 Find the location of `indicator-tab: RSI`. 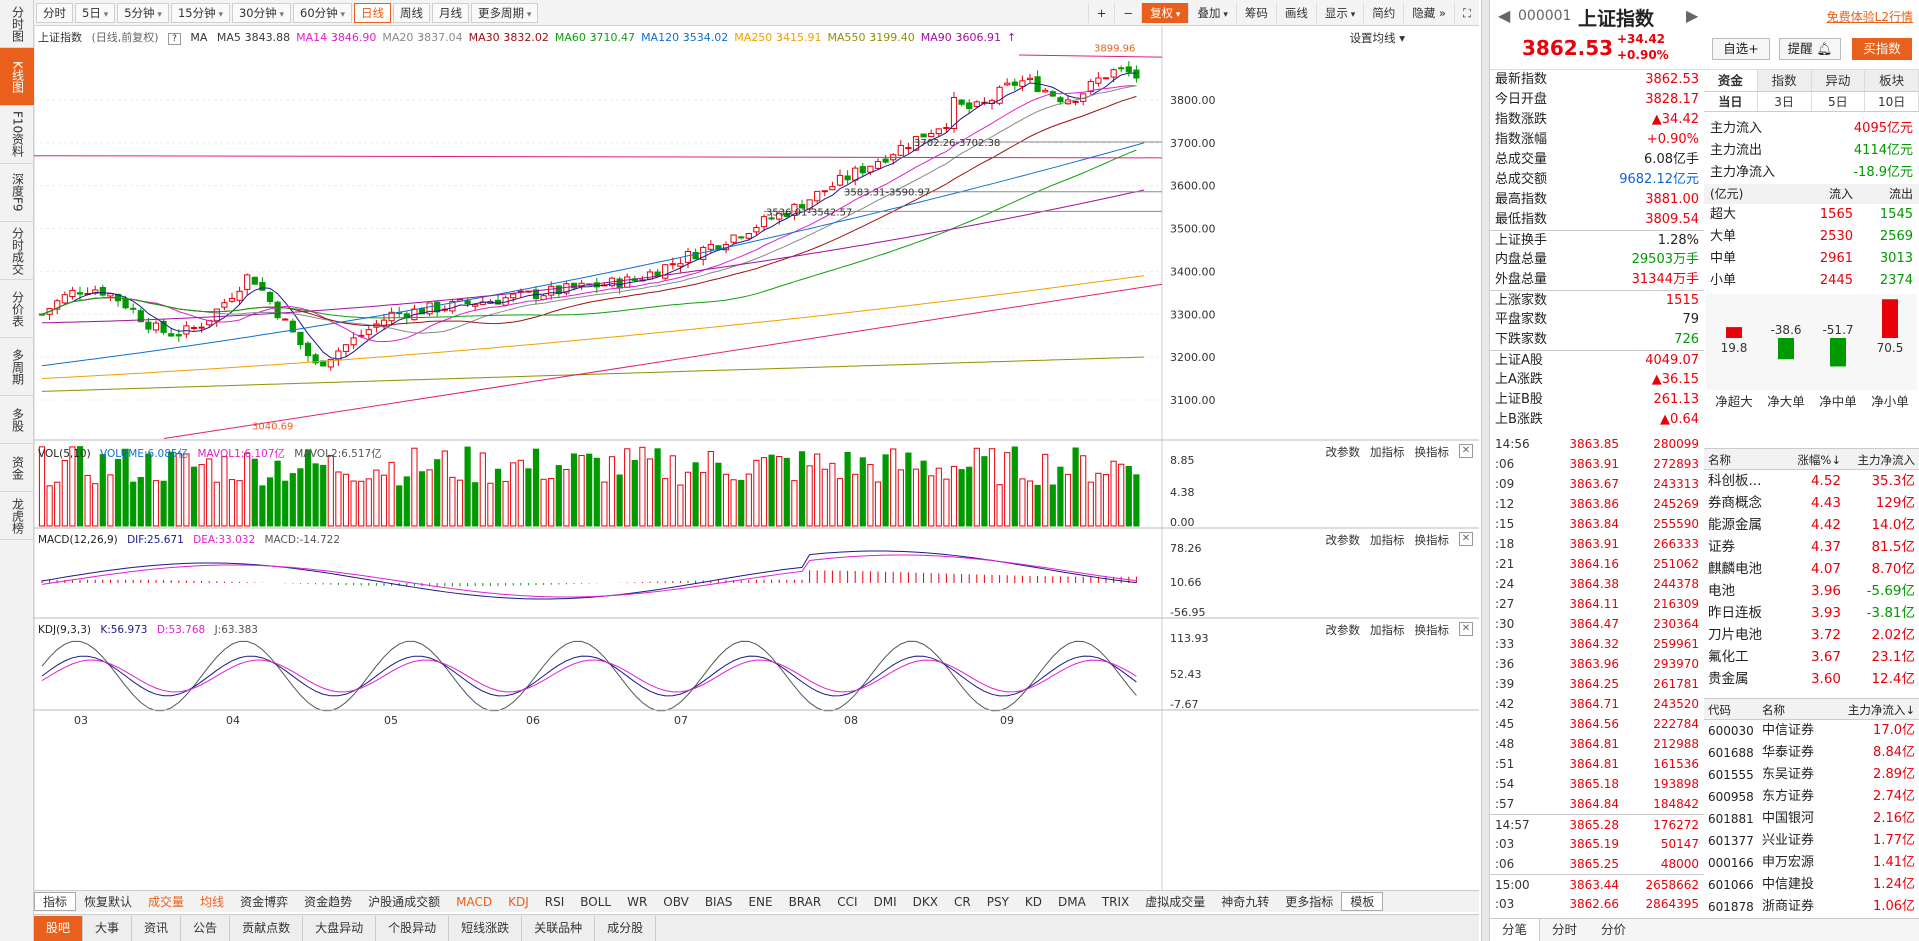

indicator-tab: RSI is located at coordinates (554, 901).